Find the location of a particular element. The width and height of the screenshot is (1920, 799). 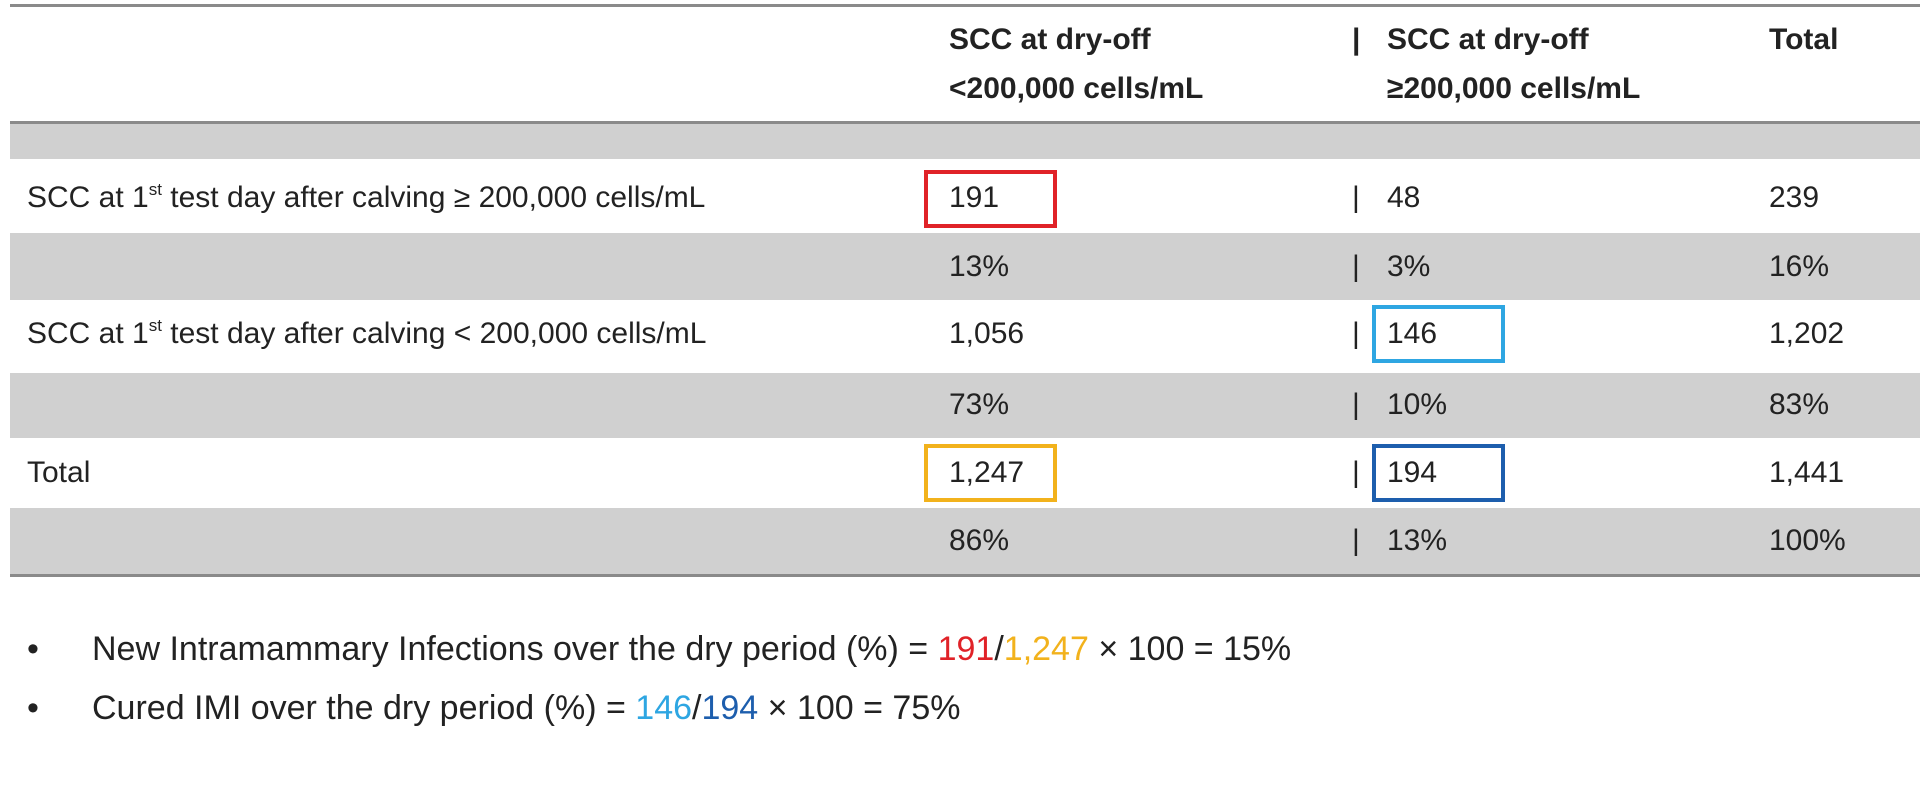

row-label-total: Total is located at coordinates (59, 472).